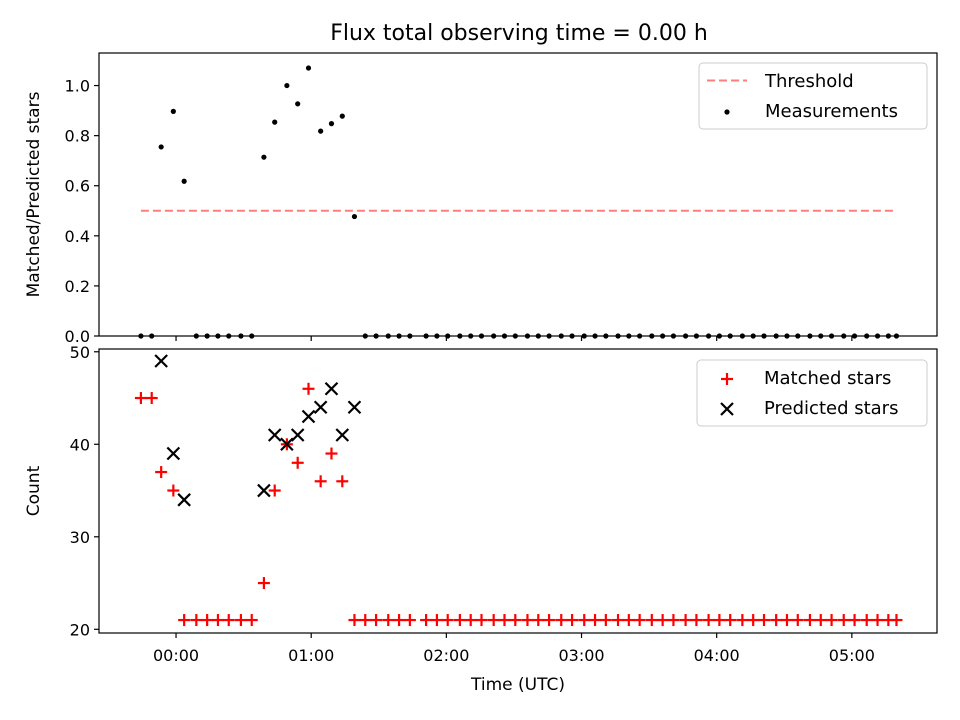 The width and height of the screenshot is (960, 720). I want to click on x-tick-label: 02:00, so click(446, 655).